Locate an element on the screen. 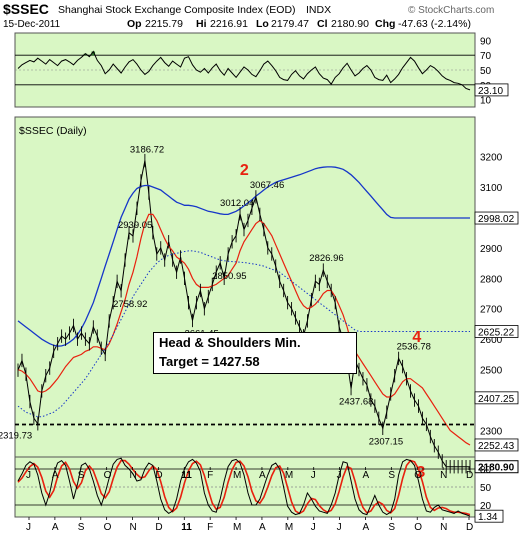 Image resolution: width=520 pixels, height=545 pixels. rsi-plot: 103050709023.10 is located at coordinates (262, 71).